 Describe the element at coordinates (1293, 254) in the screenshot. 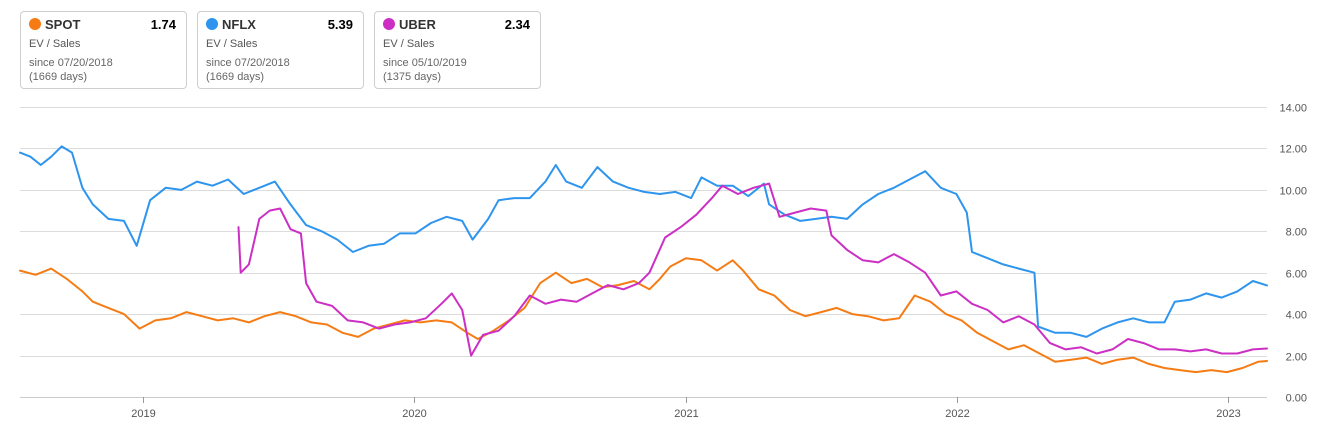

I see `y-axis: 14.00 12.00 10.00 8.00 6.00 4.00 2.00 0.00` at that location.